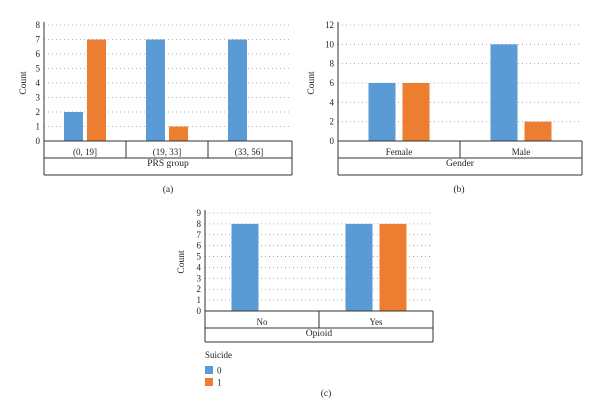 Image resolution: width=600 pixels, height=419 pixels. What do you see at coordinates (399, 152) in the screenshot?
I see `x-category-label: Female` at bounding box center [399, 152].